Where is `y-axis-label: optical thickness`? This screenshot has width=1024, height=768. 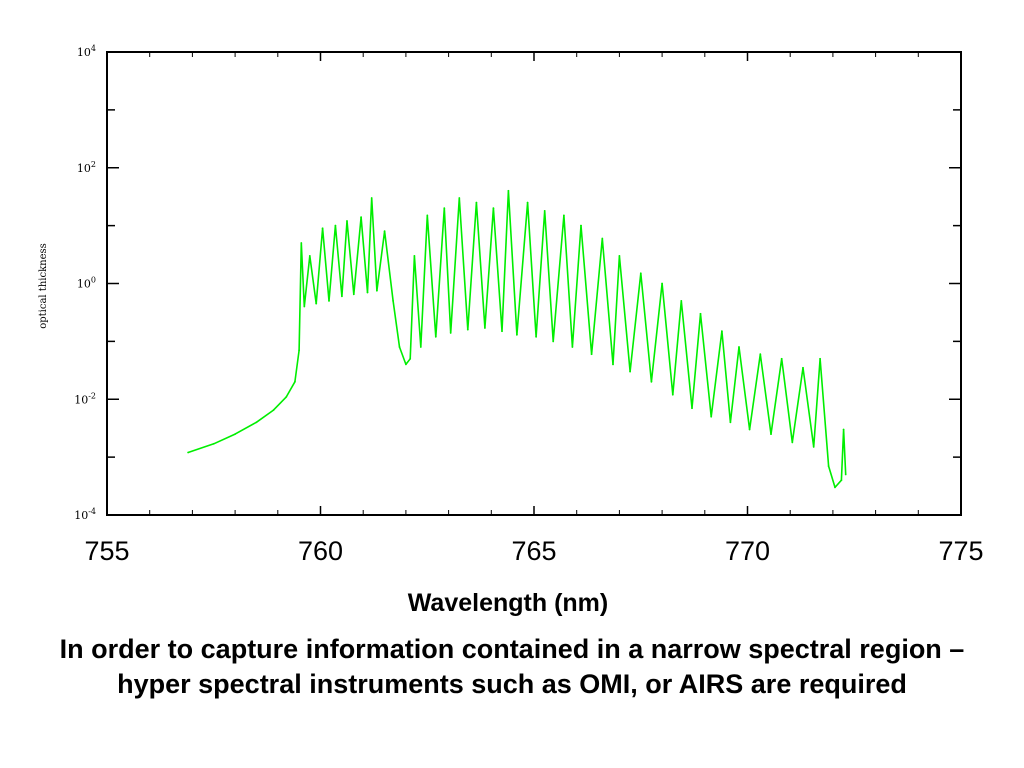
y-axis-label: optical thickness is located at coordinates (43, 286).